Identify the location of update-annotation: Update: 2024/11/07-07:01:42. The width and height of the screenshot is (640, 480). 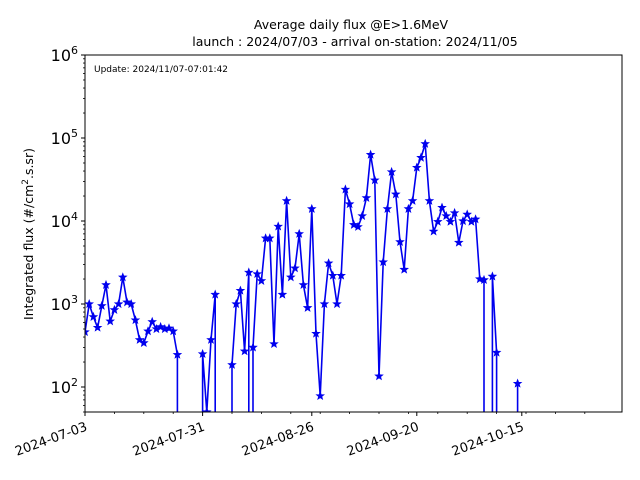
(161, 70).